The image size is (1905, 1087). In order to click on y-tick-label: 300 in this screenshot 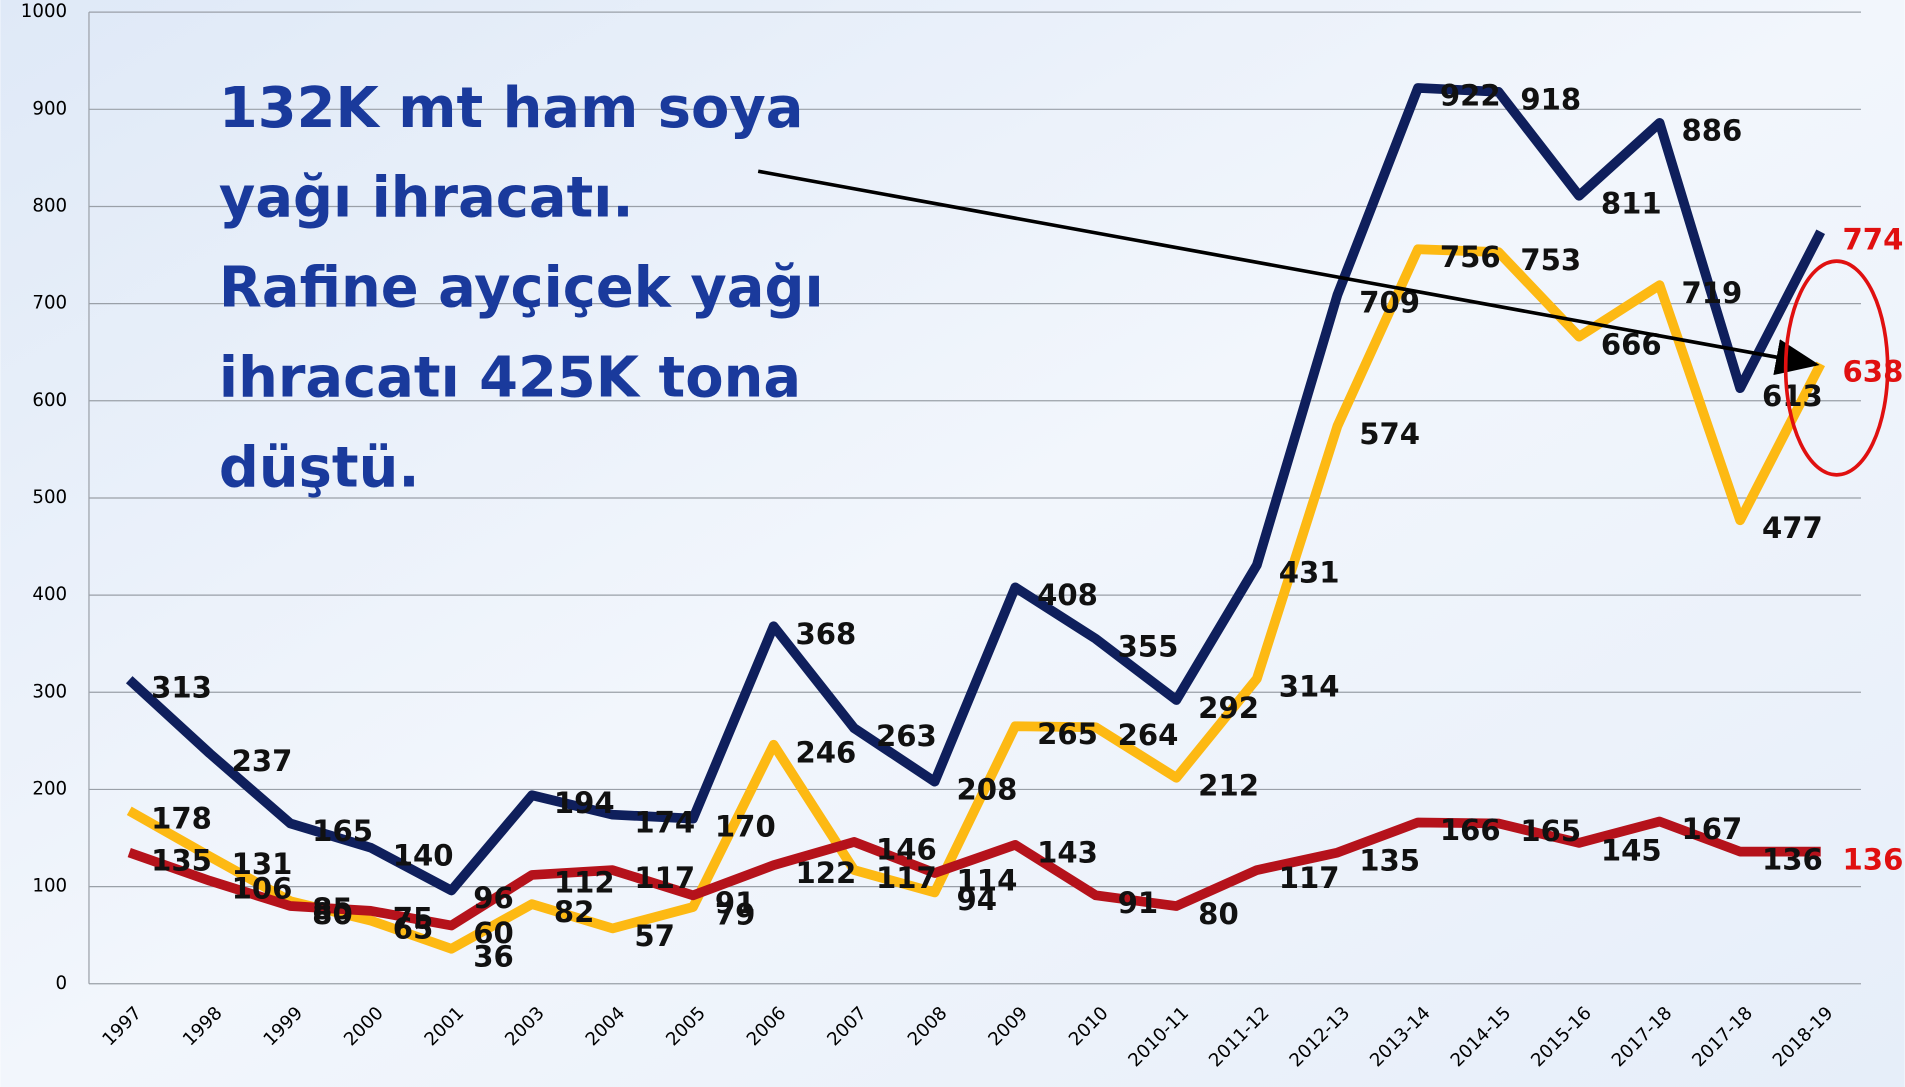, I will do `click(49, 691)`.